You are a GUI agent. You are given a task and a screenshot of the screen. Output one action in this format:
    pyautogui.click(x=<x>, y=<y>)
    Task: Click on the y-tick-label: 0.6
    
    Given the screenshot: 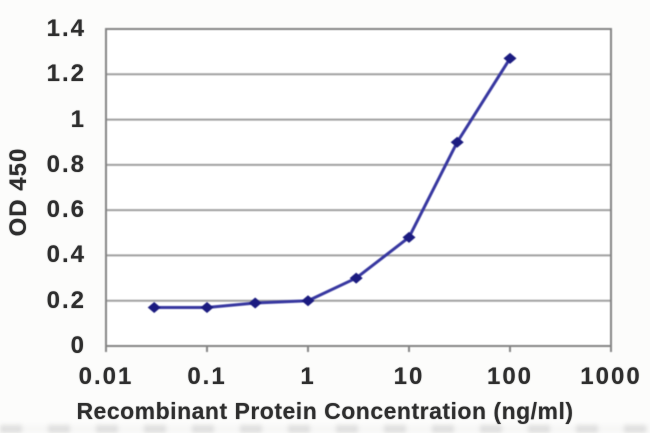 What is the action you would take?
    pyautogui.click(x=66, y=210)
    